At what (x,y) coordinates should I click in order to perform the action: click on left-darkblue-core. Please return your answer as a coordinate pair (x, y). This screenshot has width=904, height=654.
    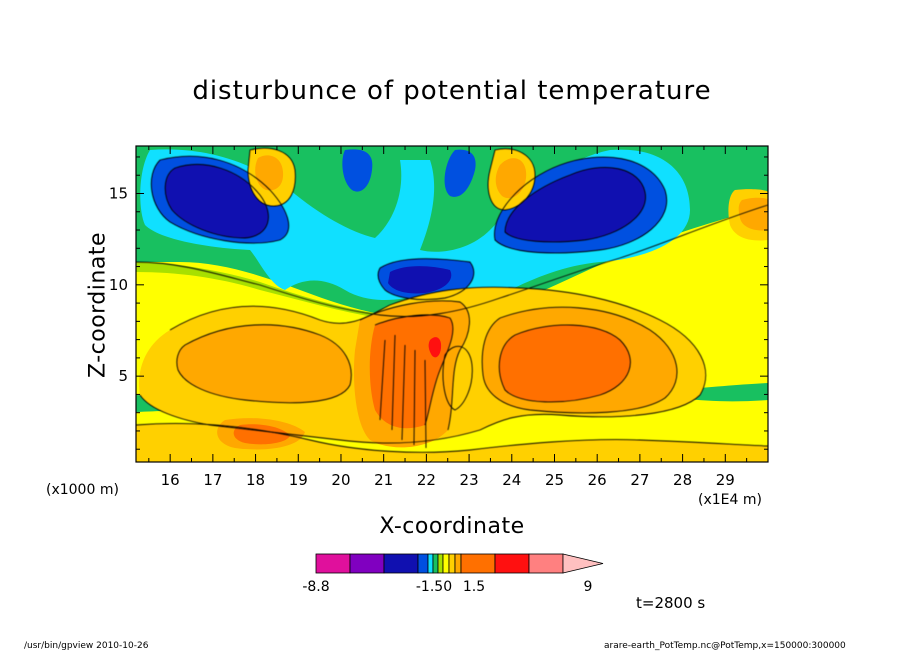
    Looking at the image, I should click on (217, 201).